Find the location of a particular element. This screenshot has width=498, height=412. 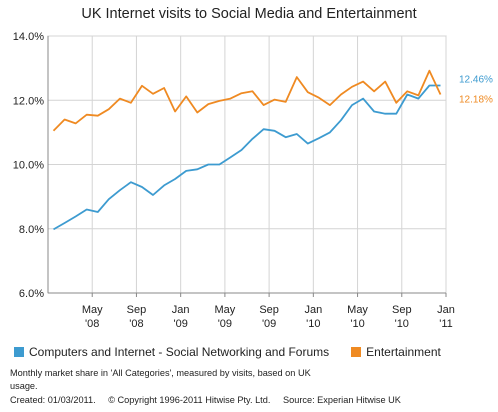

y-tick-label: 12.0% is located at coordinates (28, 101).